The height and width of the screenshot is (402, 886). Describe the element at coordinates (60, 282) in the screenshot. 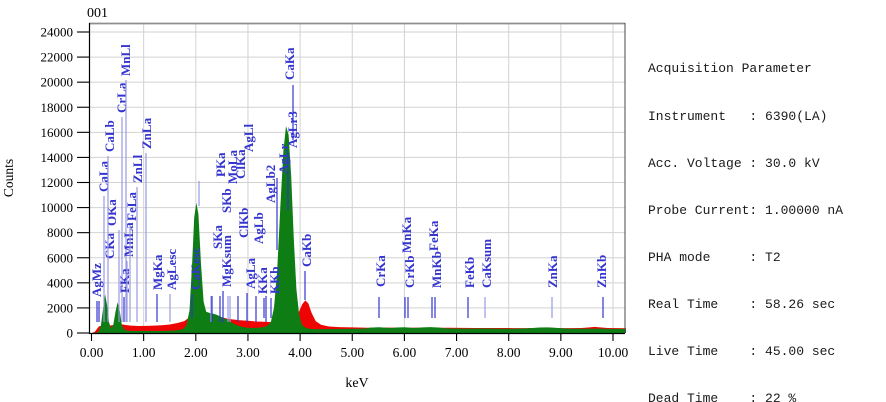

I see `y-tick-label: 4000` at that location.